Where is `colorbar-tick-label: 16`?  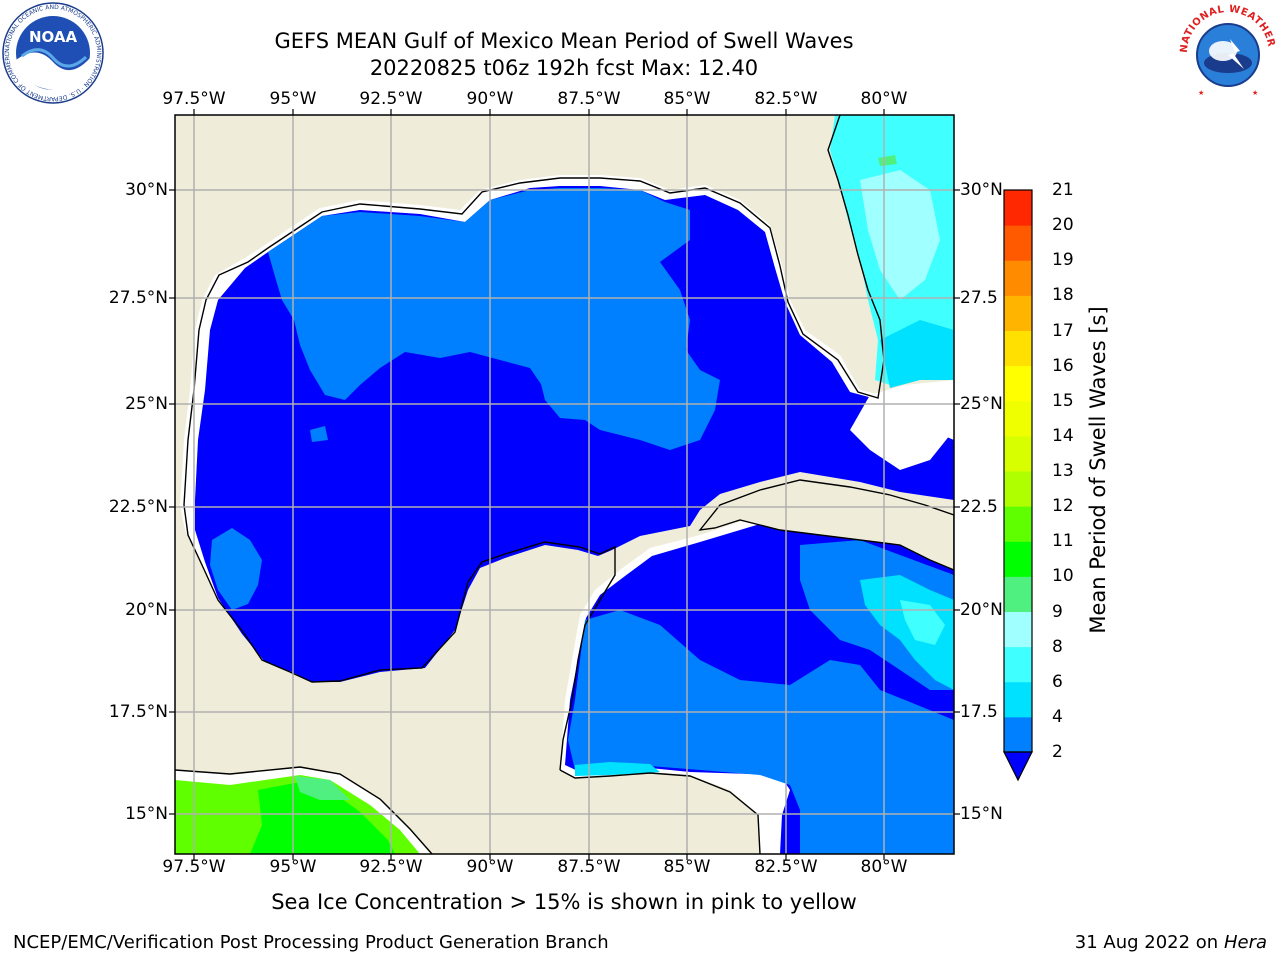 colorbar-tick-label: 16 is located at coordinates (1063, 365).